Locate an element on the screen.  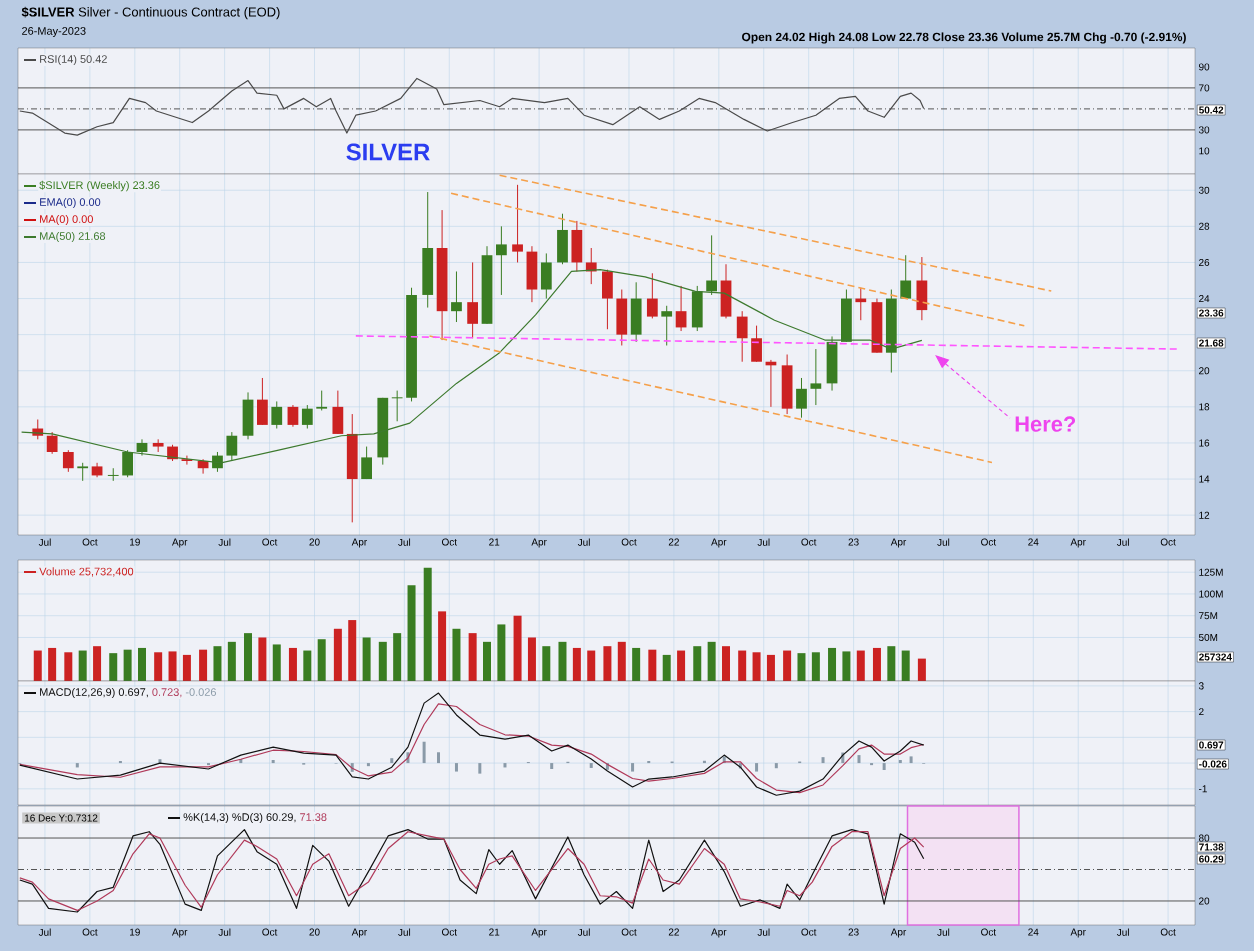
chart-subtitle: 26-May-2023 is located at coordinates (54, 32).